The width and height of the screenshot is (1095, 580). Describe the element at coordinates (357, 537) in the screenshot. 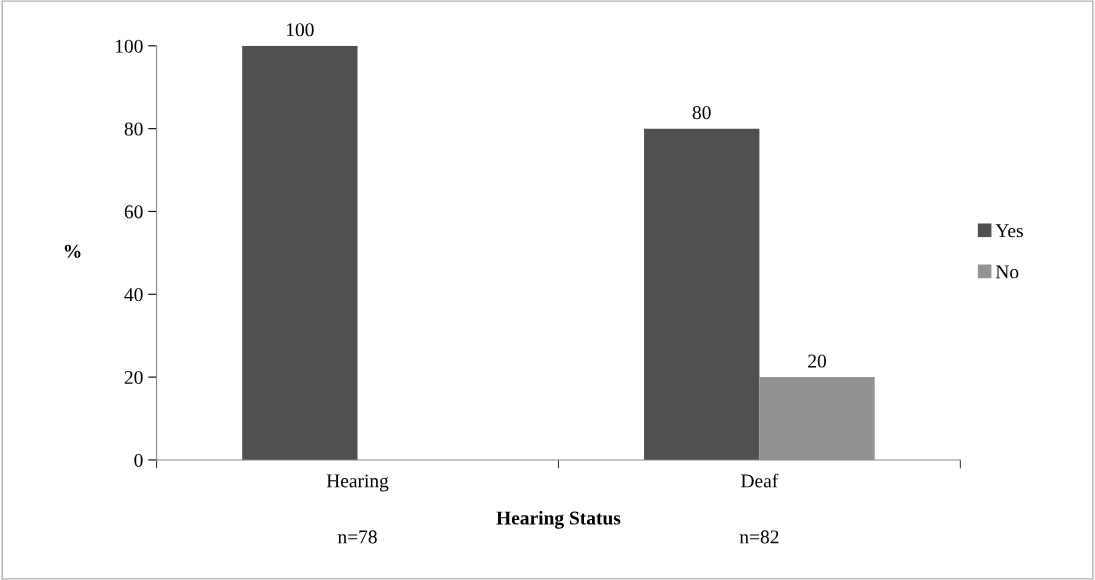

I see `text: n=78` at that location.